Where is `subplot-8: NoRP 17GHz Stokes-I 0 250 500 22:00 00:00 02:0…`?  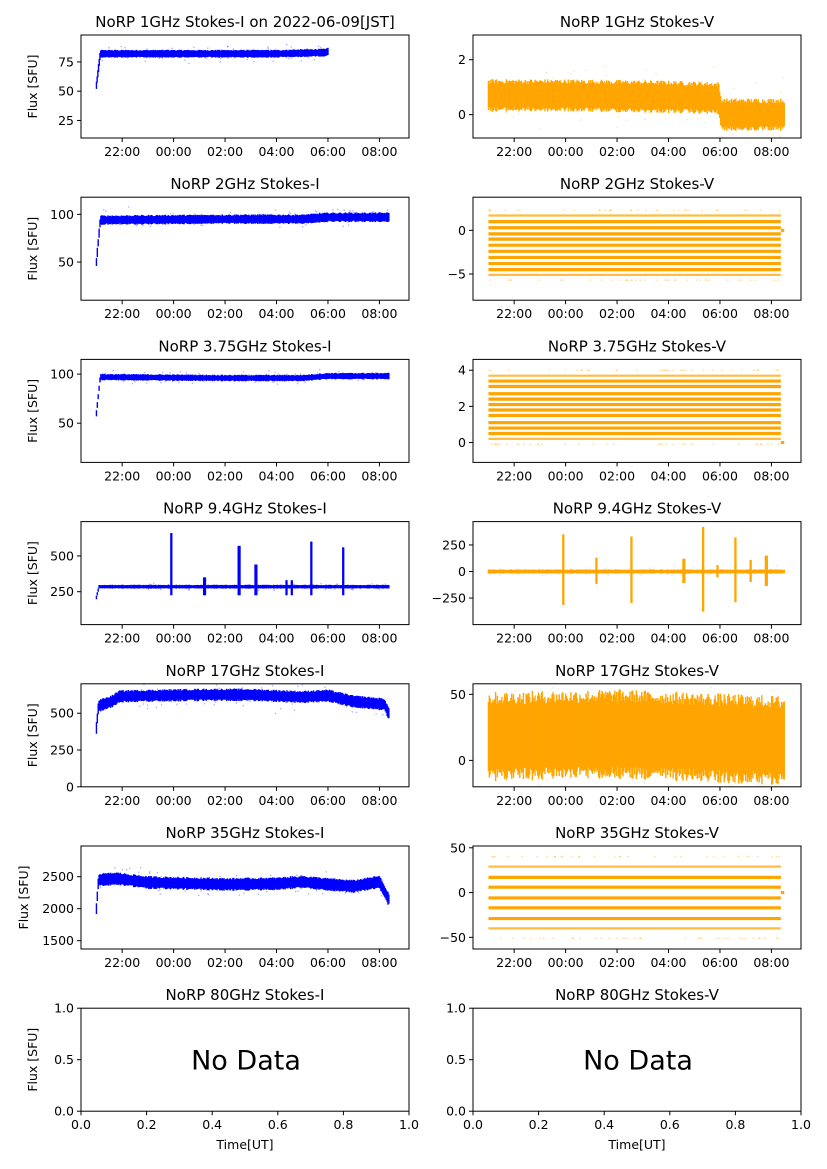
subplot-8: NoRP 17GHz Stokes-I 0 250 500 22:00 00:00 02:0… is located at coordinates (217, 735).